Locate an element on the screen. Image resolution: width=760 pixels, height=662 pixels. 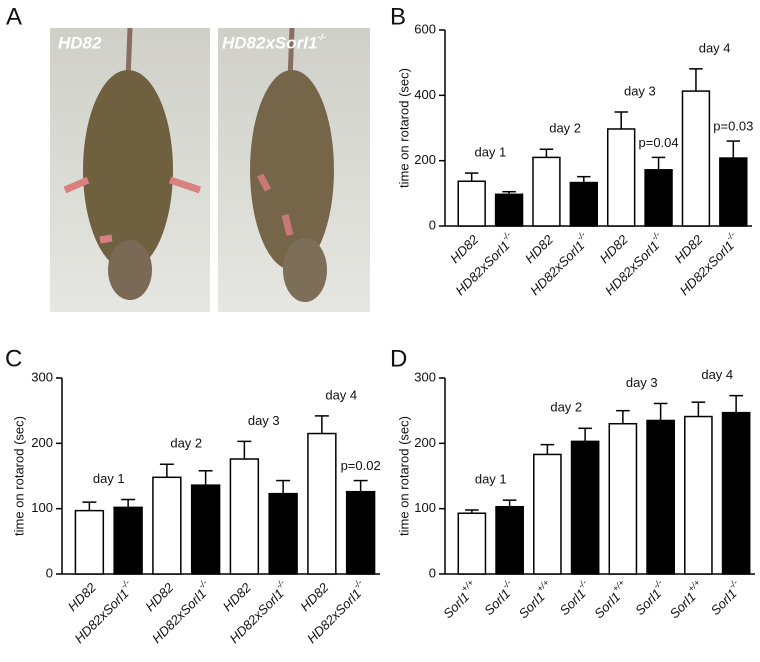
photo-caption: HD82 is located at coordinates (80, 42).